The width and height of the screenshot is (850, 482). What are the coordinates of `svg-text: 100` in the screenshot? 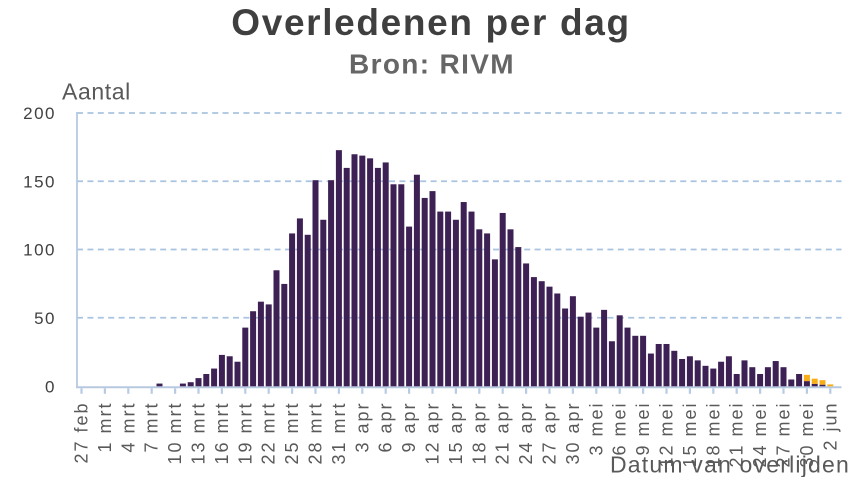 It's located at (39, 250).